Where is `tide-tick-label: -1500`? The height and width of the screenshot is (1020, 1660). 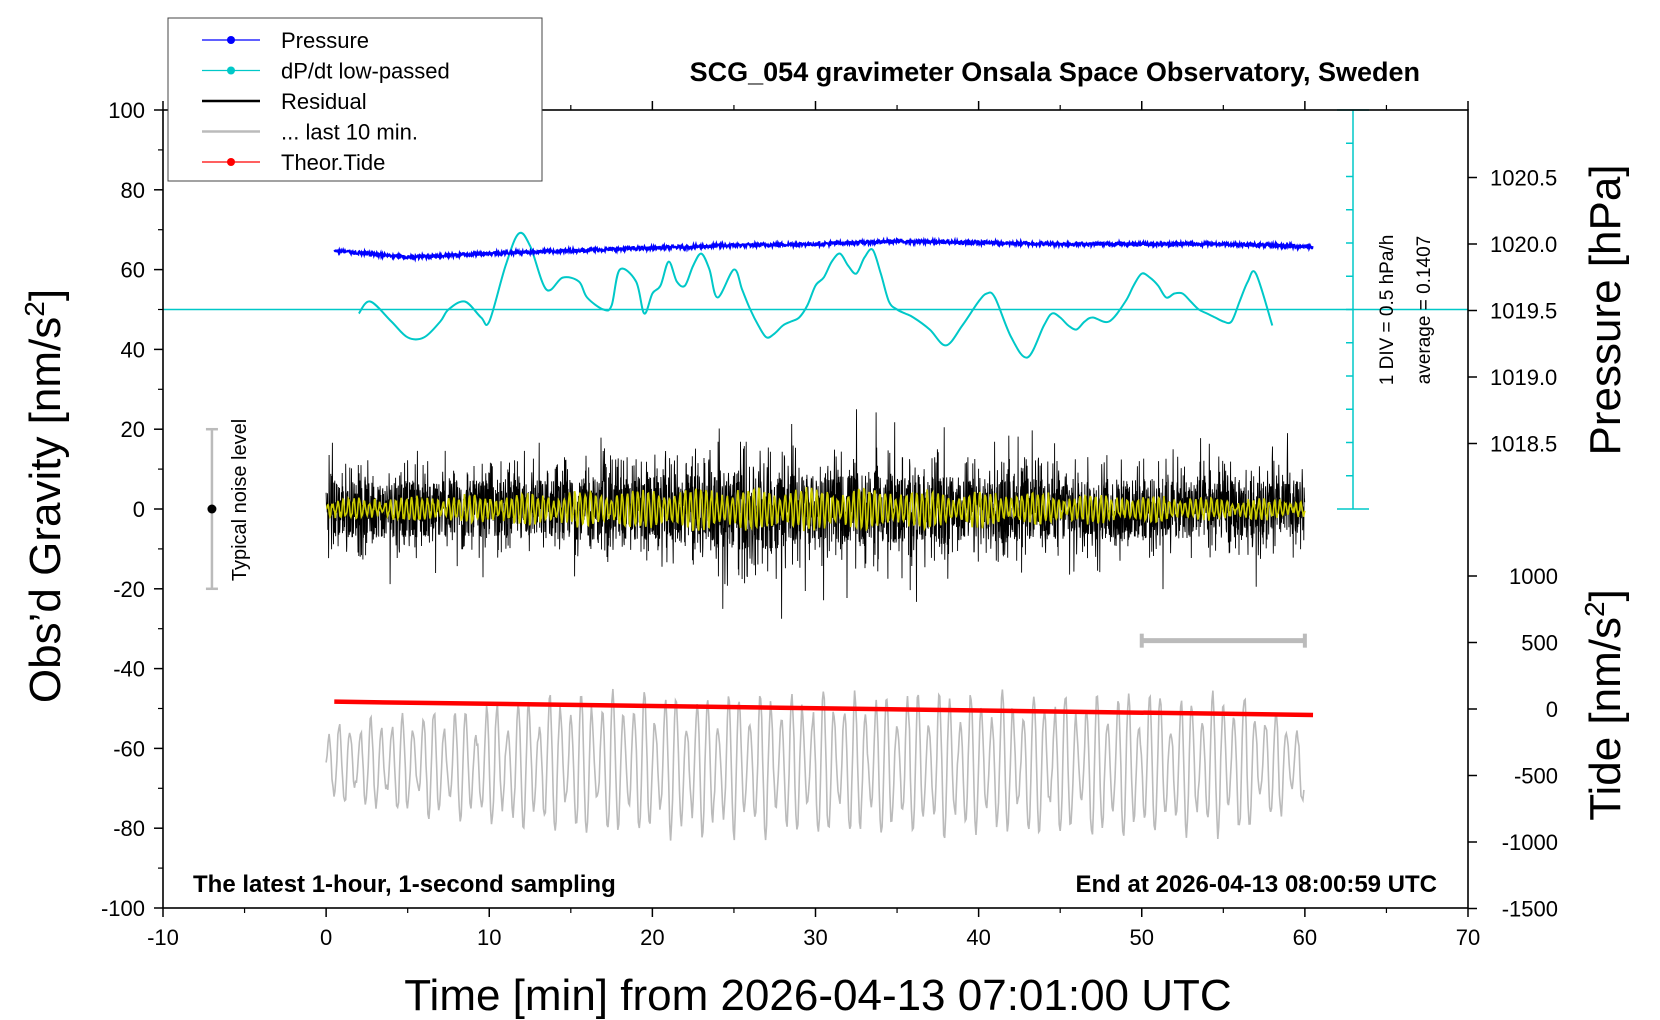
tide-tick-label: -1500 is located at coordinates (1530, 909).